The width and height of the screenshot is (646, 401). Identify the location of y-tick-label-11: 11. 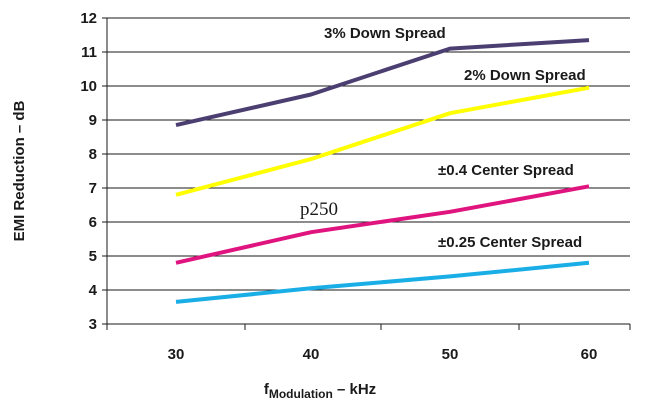
(89, 52).